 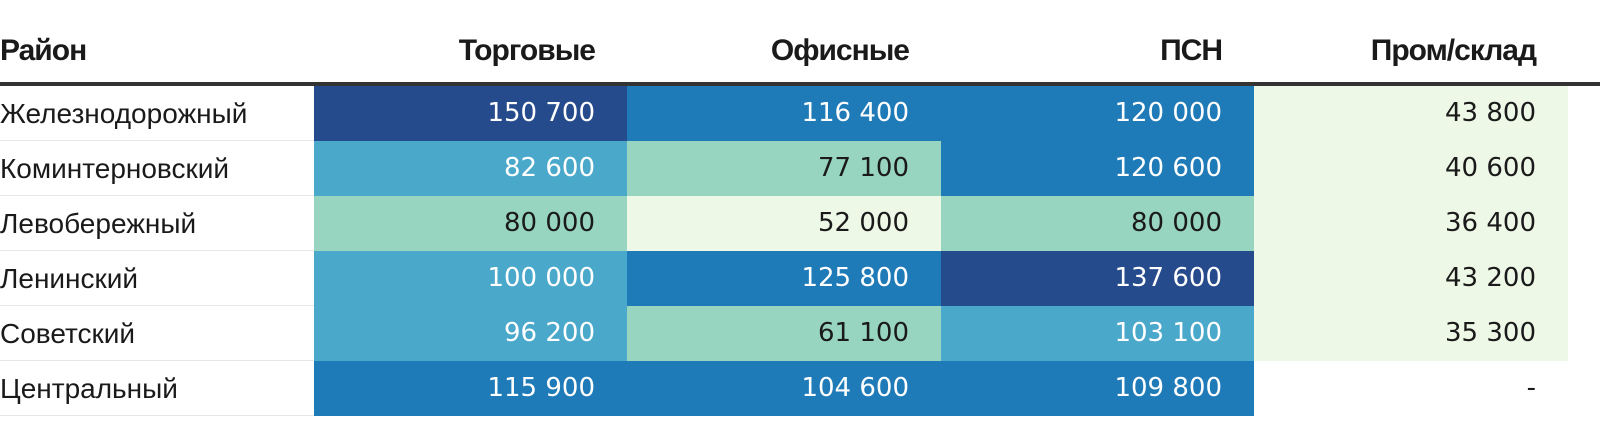 I want to click on district-name: Левобережный, so click(x=157, y=223).